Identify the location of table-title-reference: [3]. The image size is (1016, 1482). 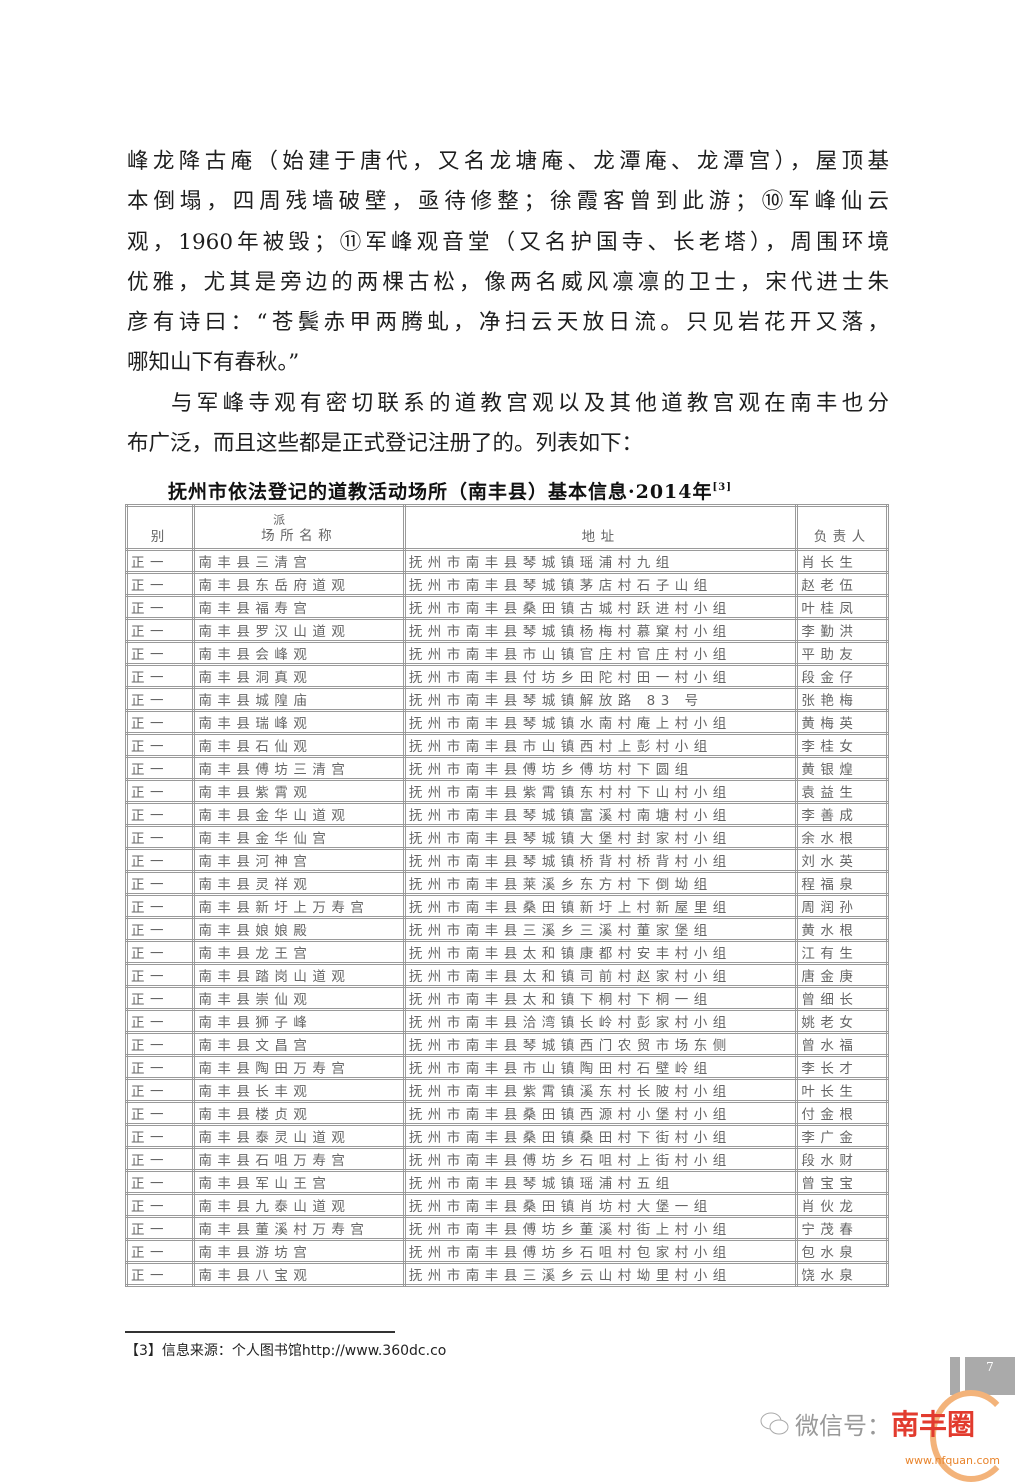
(722, 487).